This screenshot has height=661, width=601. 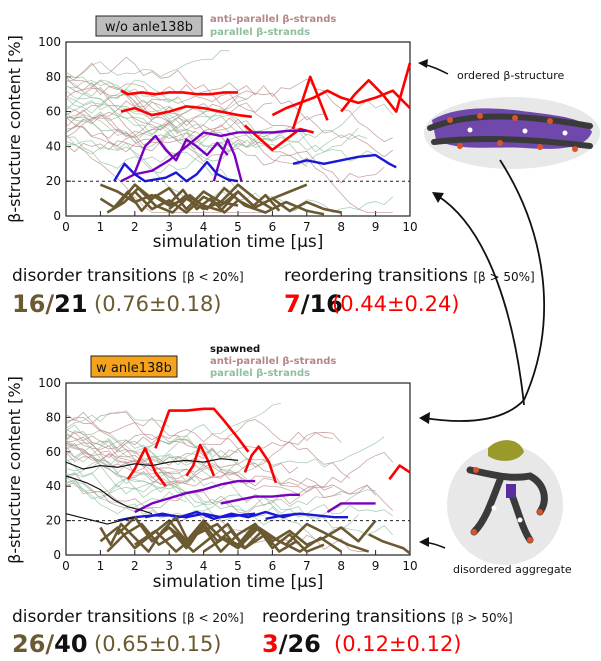 What do you see at coordinates (135, 227) in the screenshot?
I see `x-tick-label: 2` at bounding box center [135, 227].